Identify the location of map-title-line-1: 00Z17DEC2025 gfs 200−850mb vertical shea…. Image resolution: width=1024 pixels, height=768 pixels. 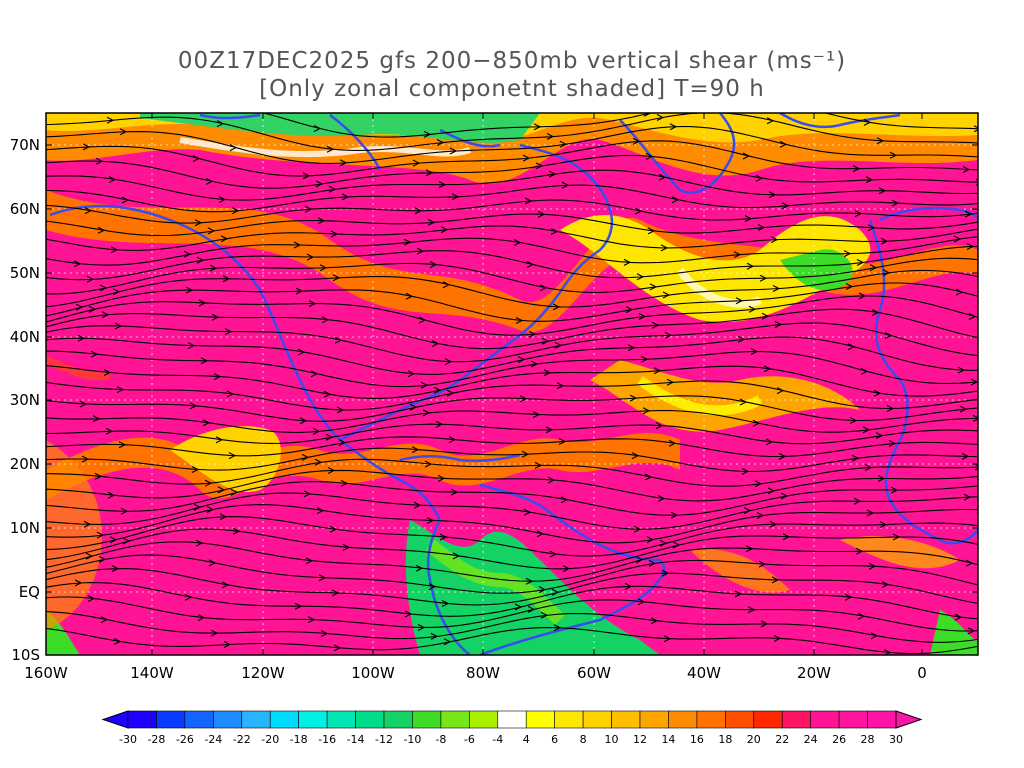
(512, 61).